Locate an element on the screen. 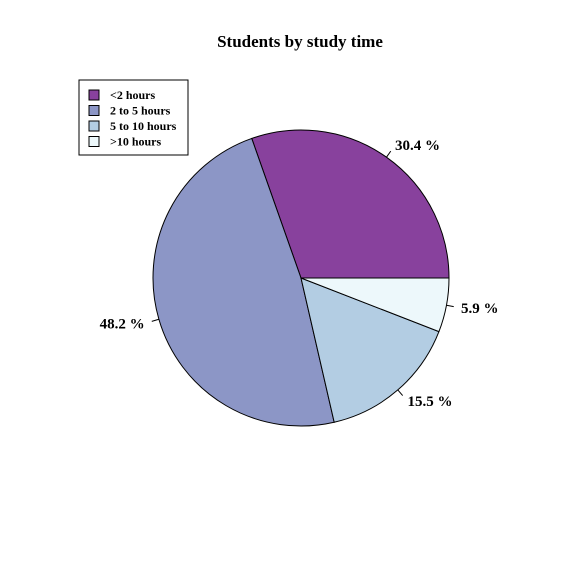 Image resolution: width=564 pixels, height=575 pixels. legend-label: 5 to 10 hours is located at coordinates (143, 126).